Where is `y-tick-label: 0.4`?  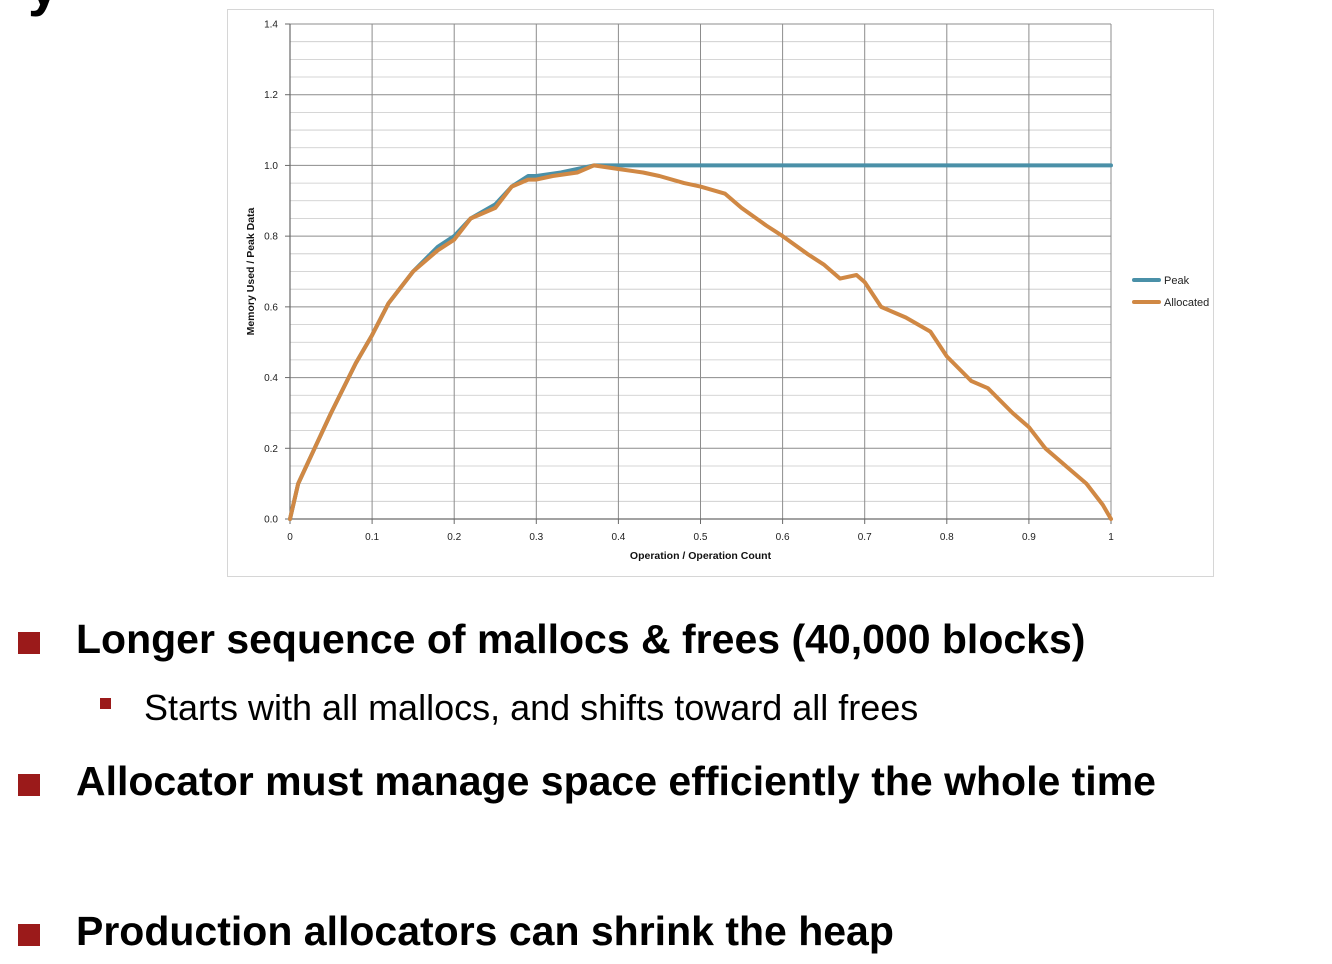 y-tick-label: 0.4 is located at coordinates (271, 378).